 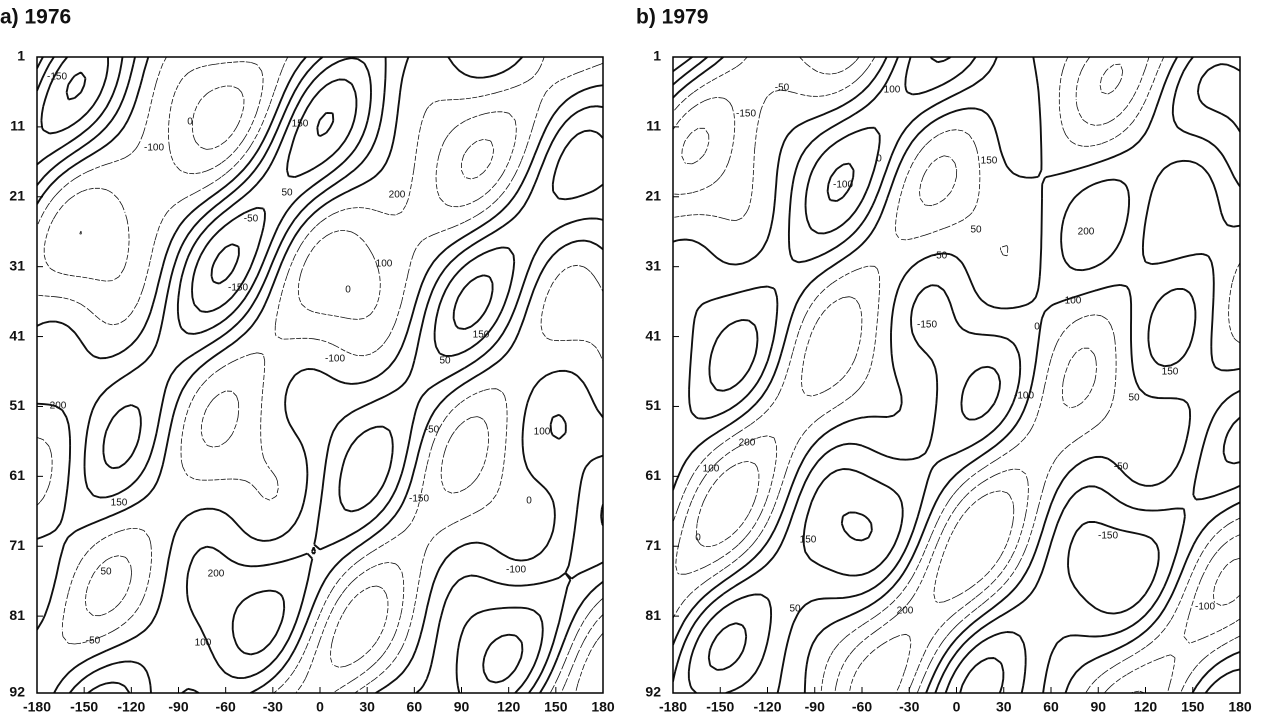 I want to click on x-tick-label: 0, so click(x=320, y=707).